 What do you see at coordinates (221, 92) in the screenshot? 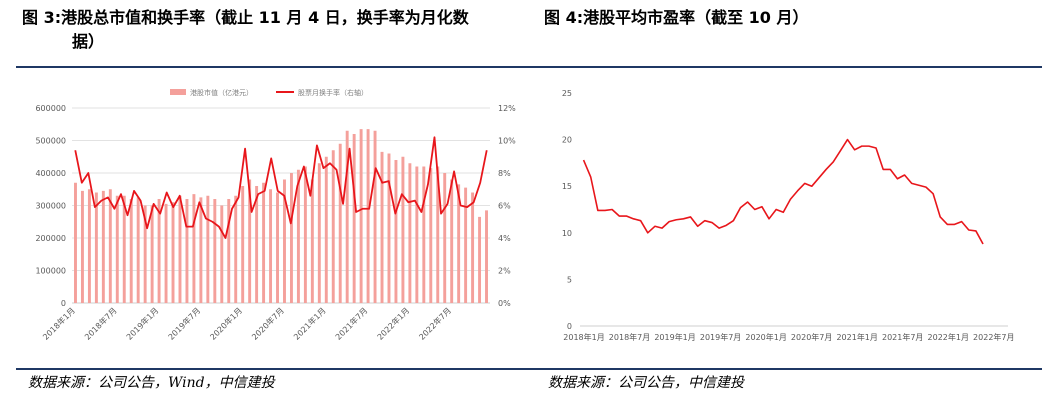
I see `legend-label-market-cap: 港股市值（亿港元）` at bounding box center [221, 92].